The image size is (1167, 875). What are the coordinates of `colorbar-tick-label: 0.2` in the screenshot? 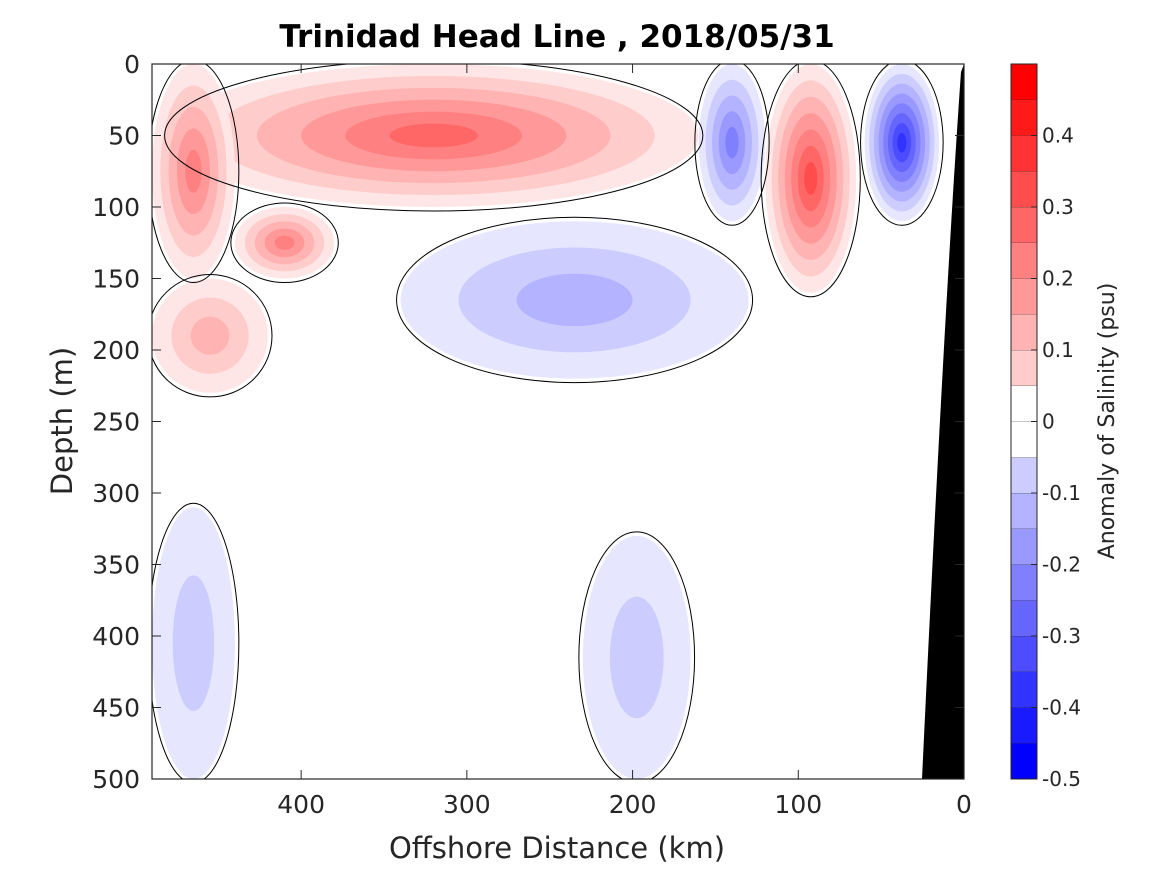 It's located at (1058, 279).